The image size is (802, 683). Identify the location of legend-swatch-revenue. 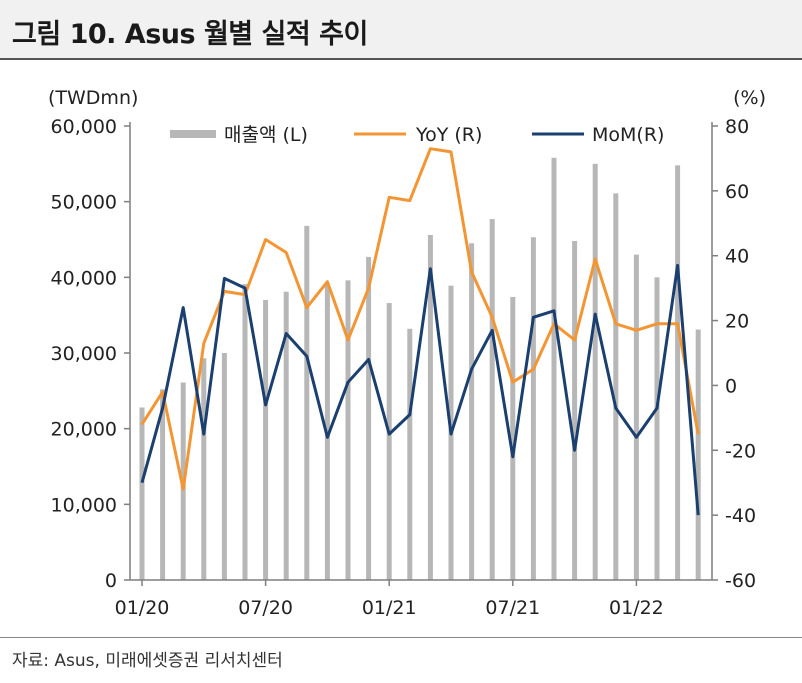
(193, 134).